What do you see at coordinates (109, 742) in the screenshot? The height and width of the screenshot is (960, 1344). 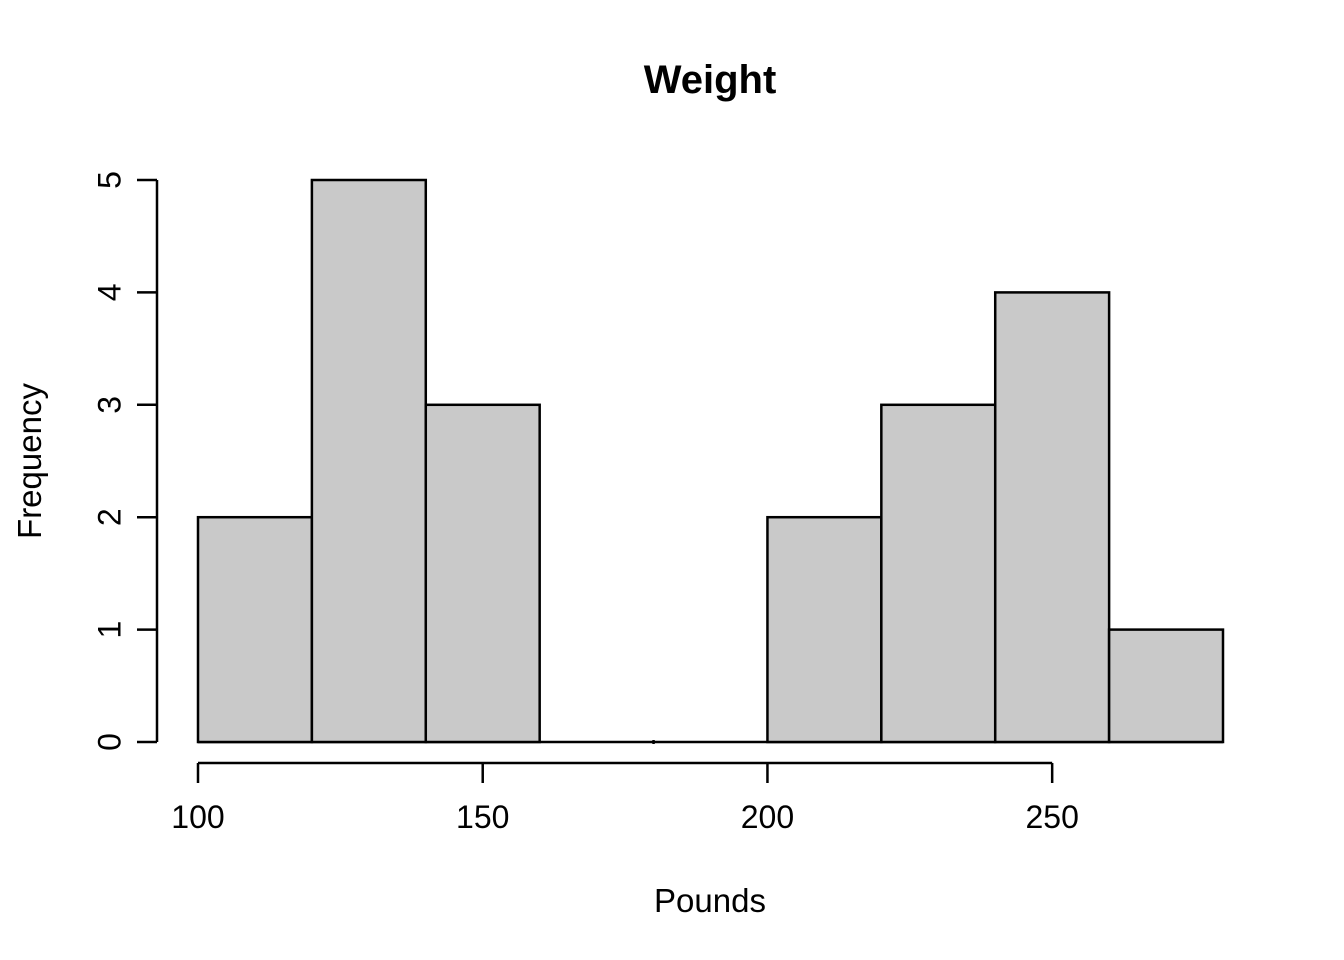 I see `y-tick-label: 0` at bounding box center [109, 742].